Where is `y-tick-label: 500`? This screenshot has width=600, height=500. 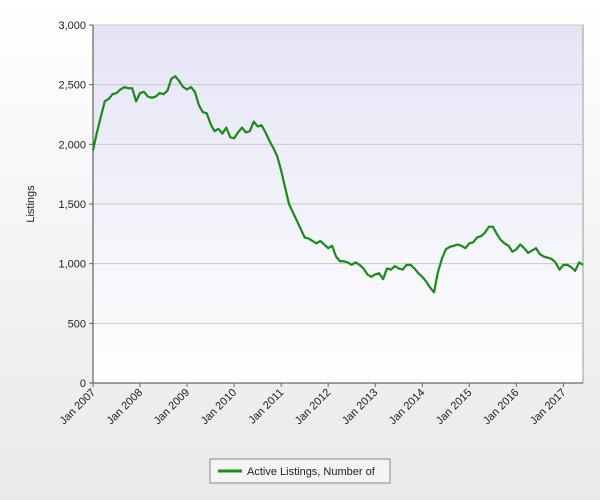
y-tick-label: 500 is located at coordinates (77, 324).